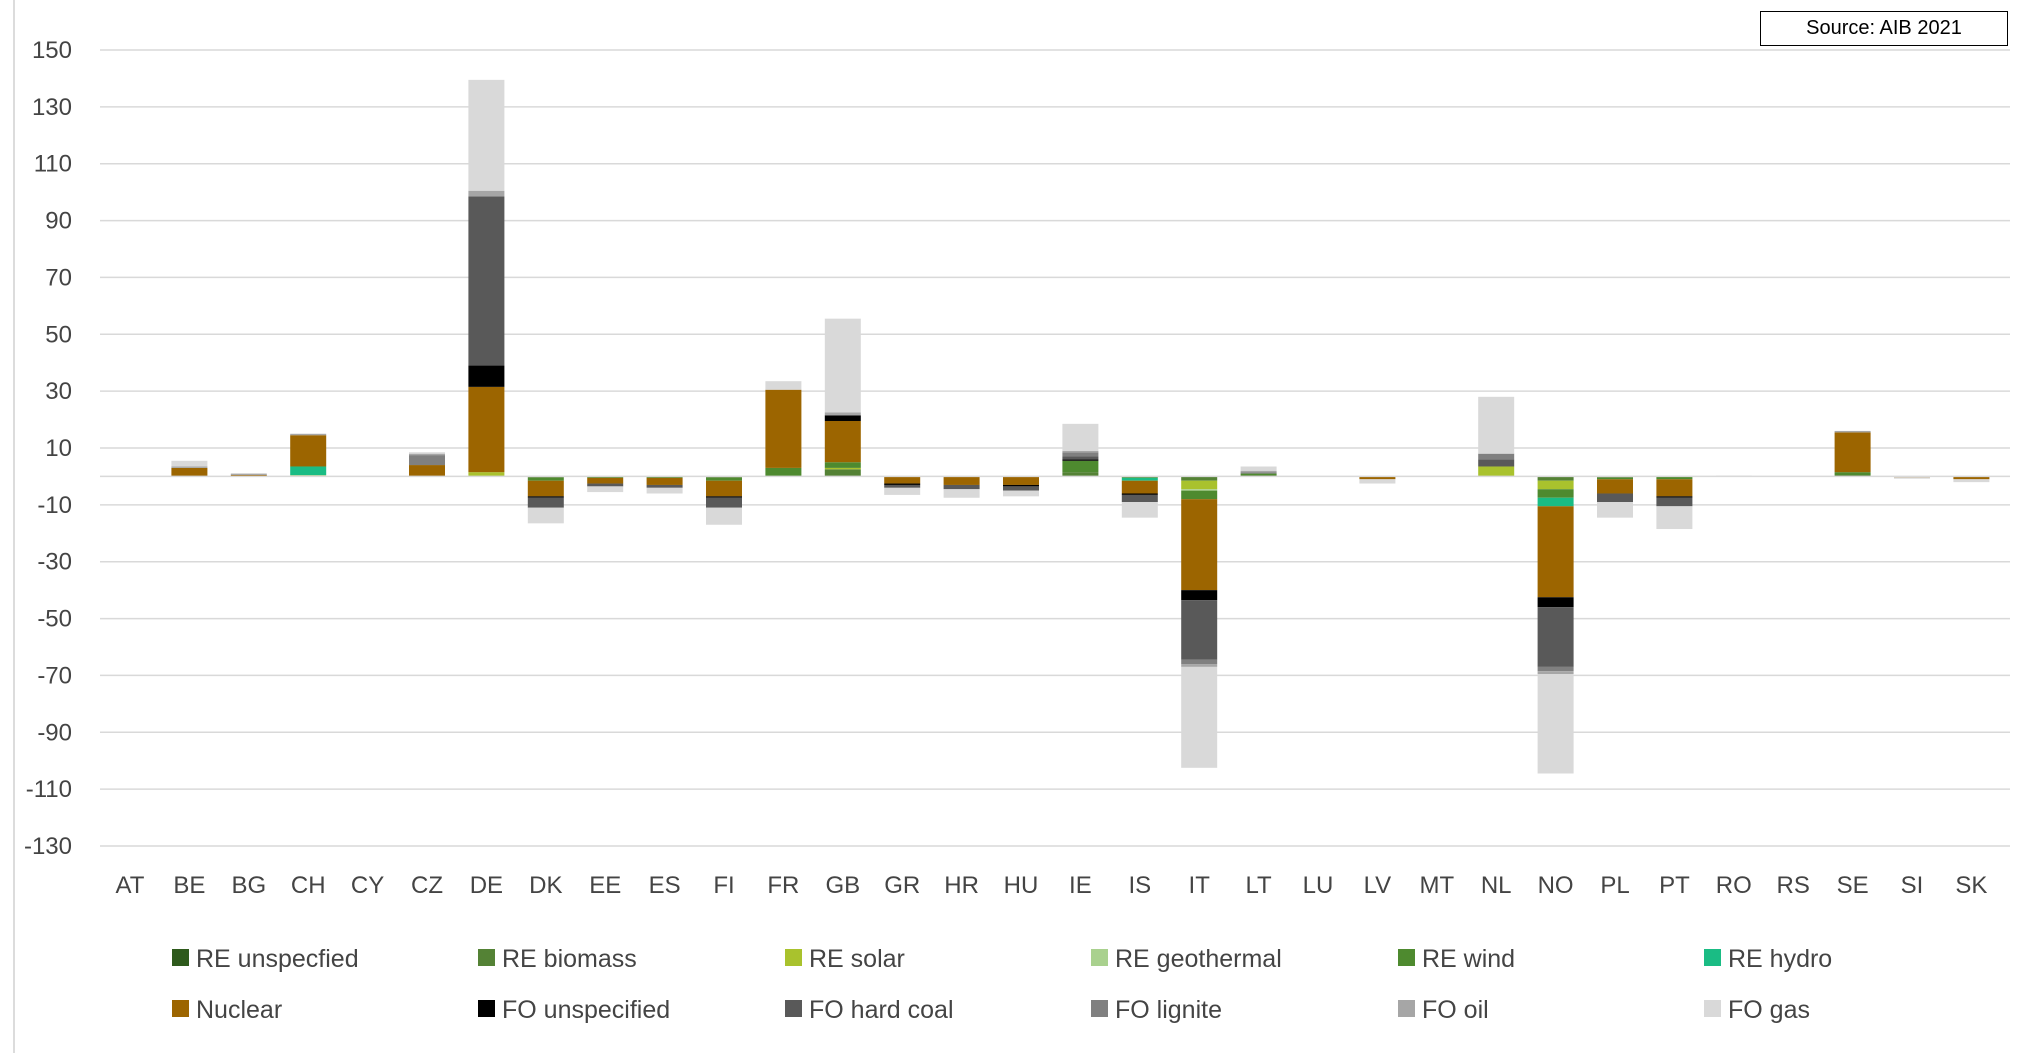 The image size is (2019, 1053). What do you see at coordinates (49, 789) in the screenshot?
I see `y-tick-label: -110` at bounding box center [49, 789].